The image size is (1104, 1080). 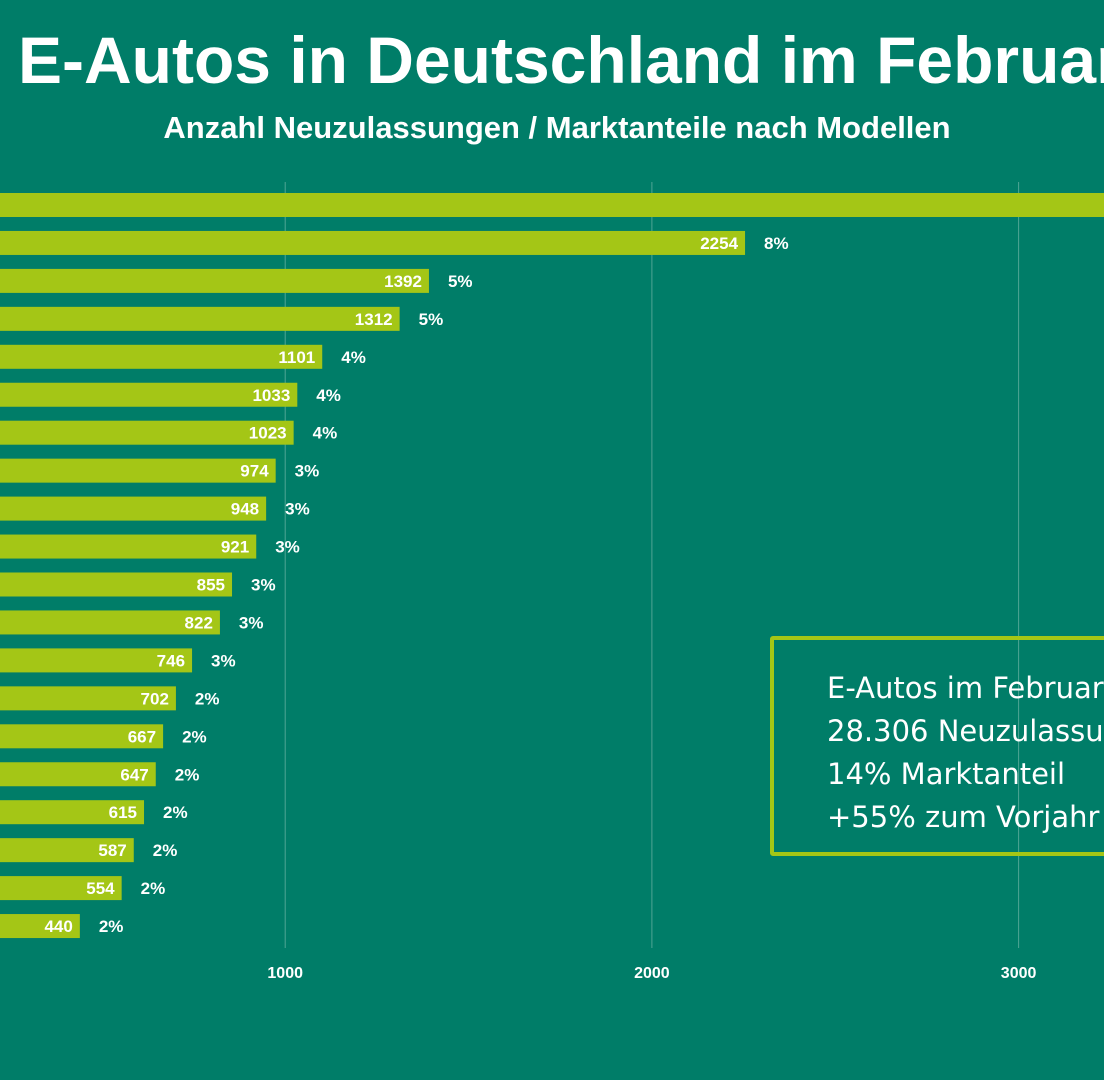 I want to click on bar-value-label: 746, so click(x=171, y=660).